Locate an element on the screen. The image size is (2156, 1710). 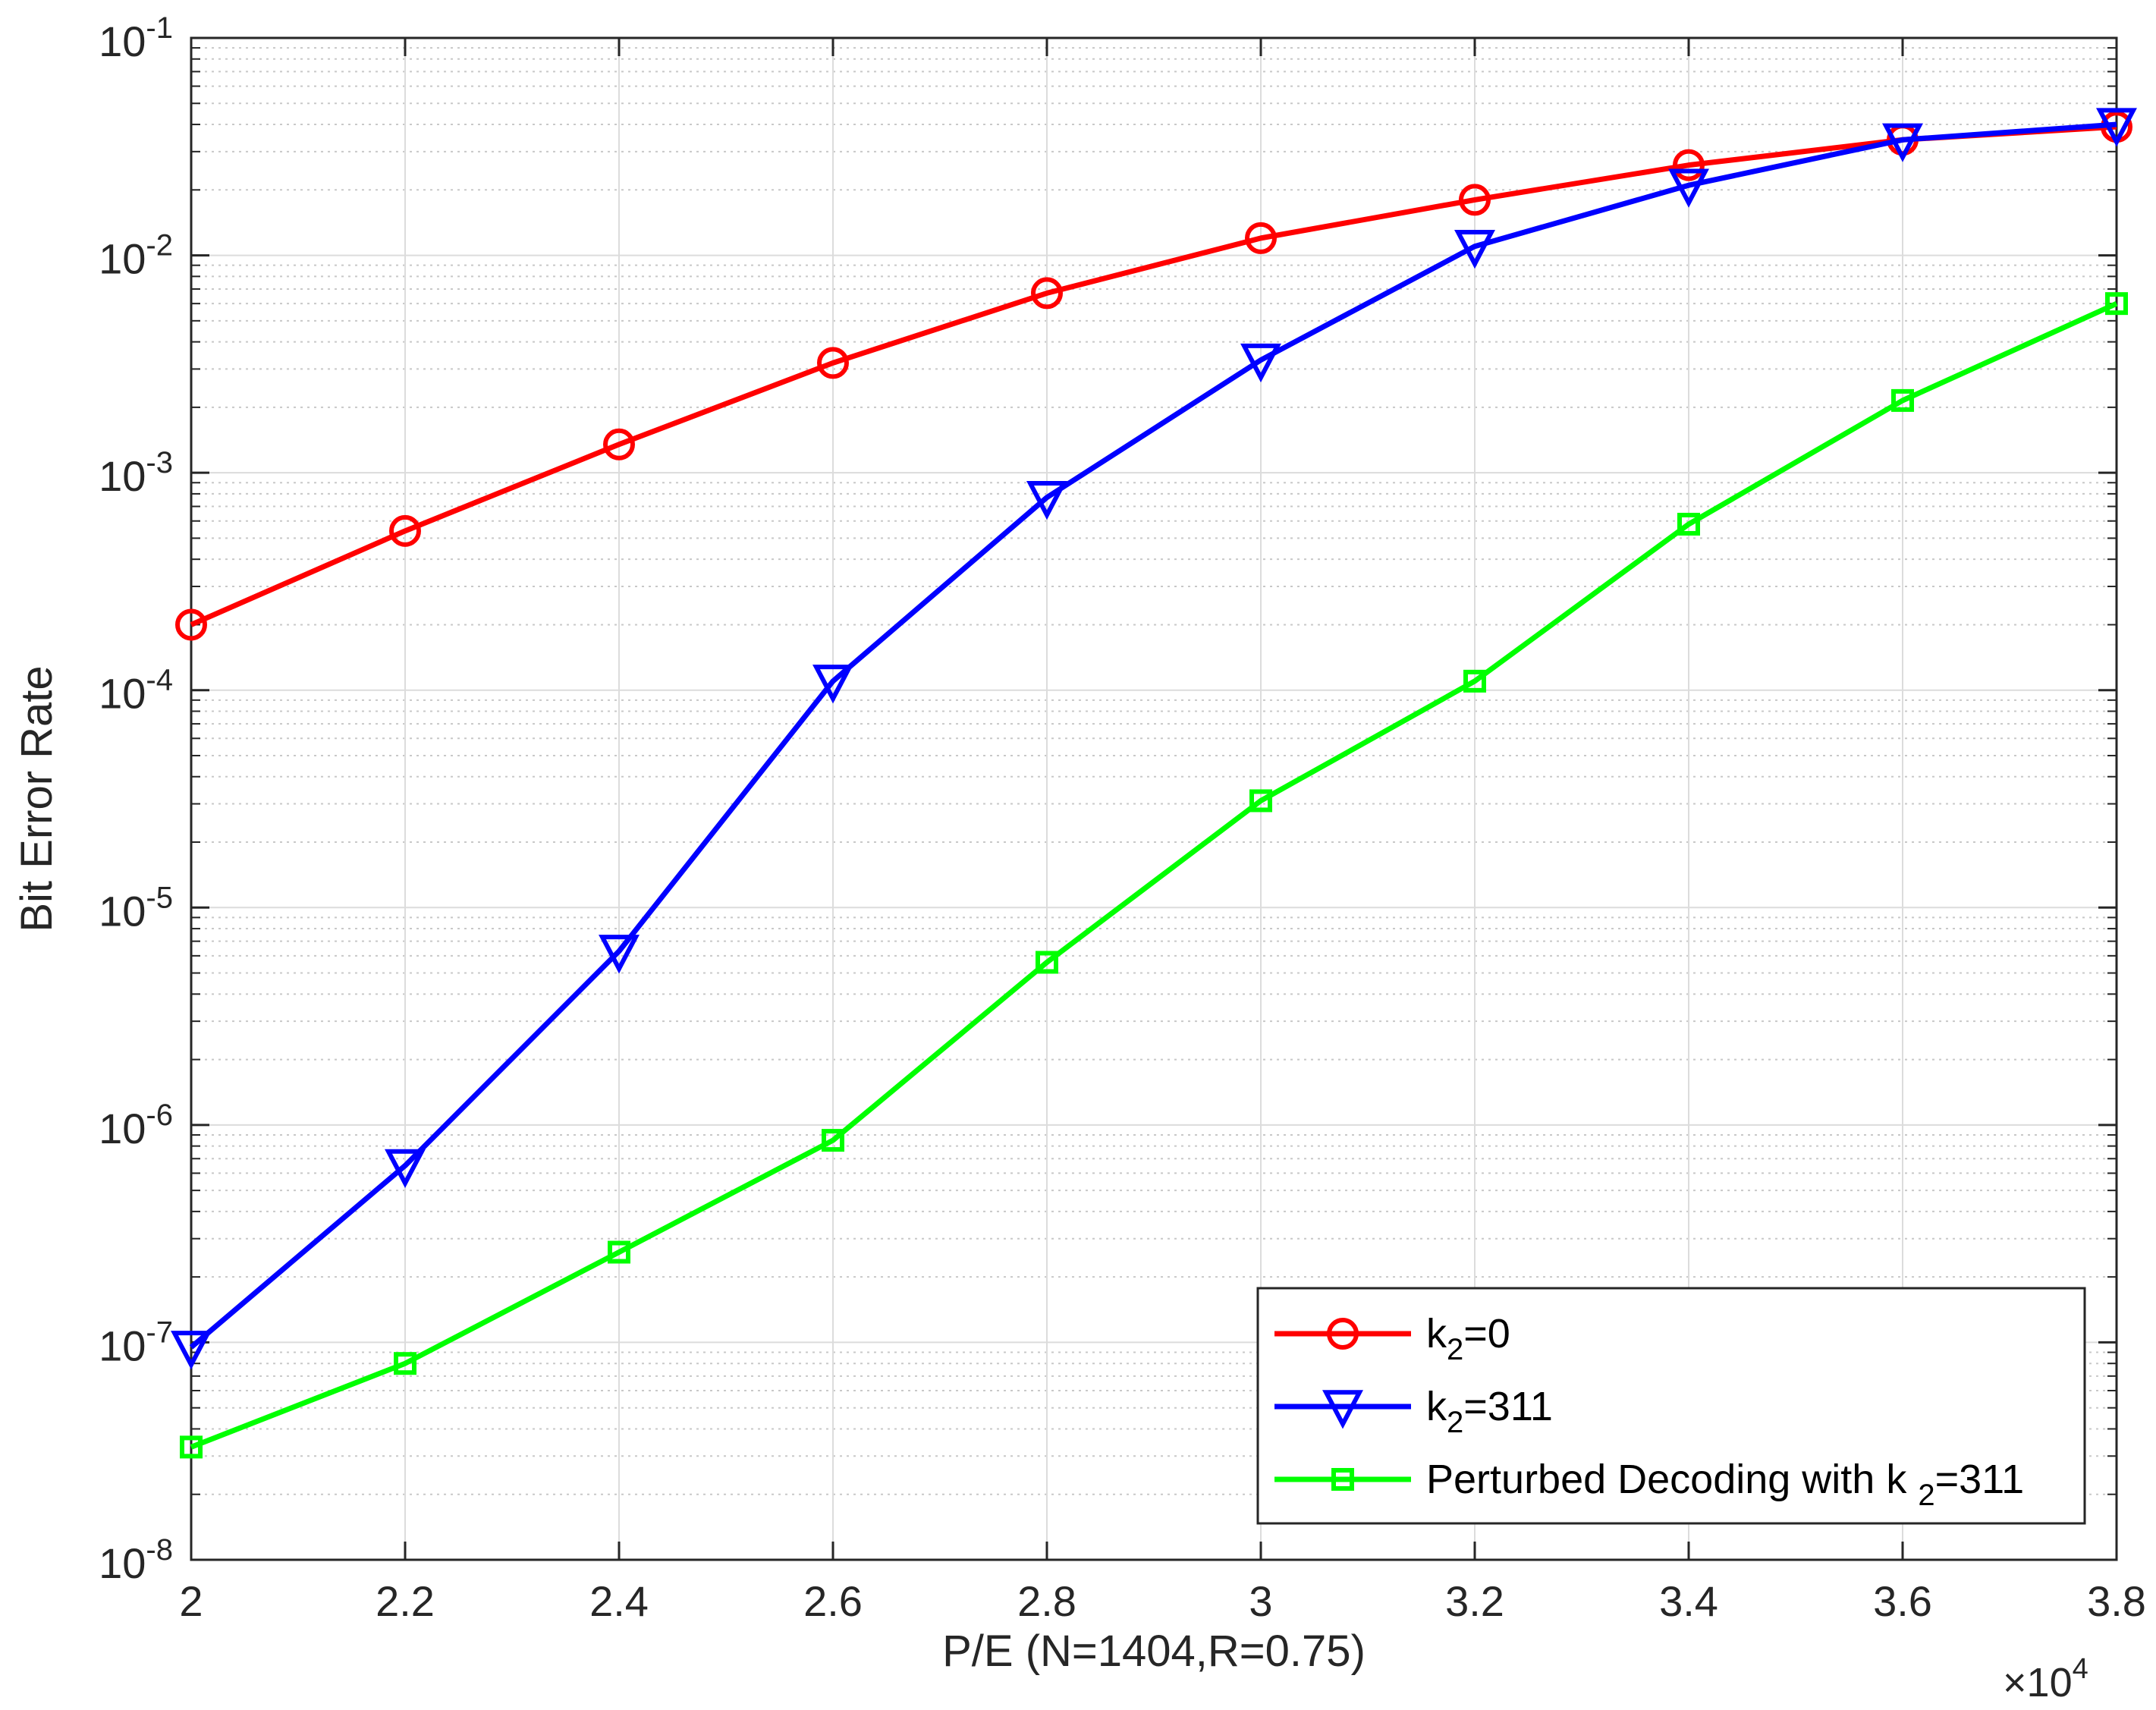
y-tick-exponent: -7 is located at coordinates (159, 1332).